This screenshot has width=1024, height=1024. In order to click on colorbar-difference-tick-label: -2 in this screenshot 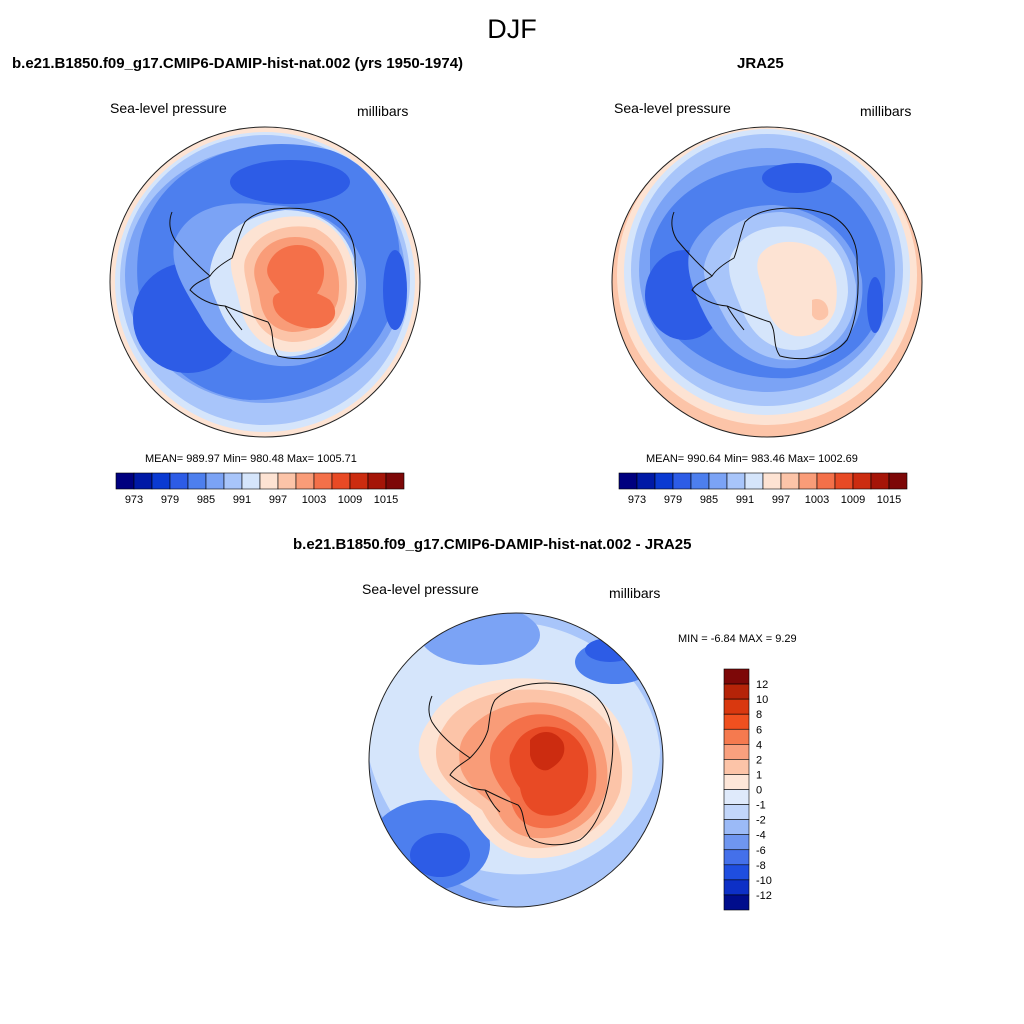, I will do `click(761, 821)`.